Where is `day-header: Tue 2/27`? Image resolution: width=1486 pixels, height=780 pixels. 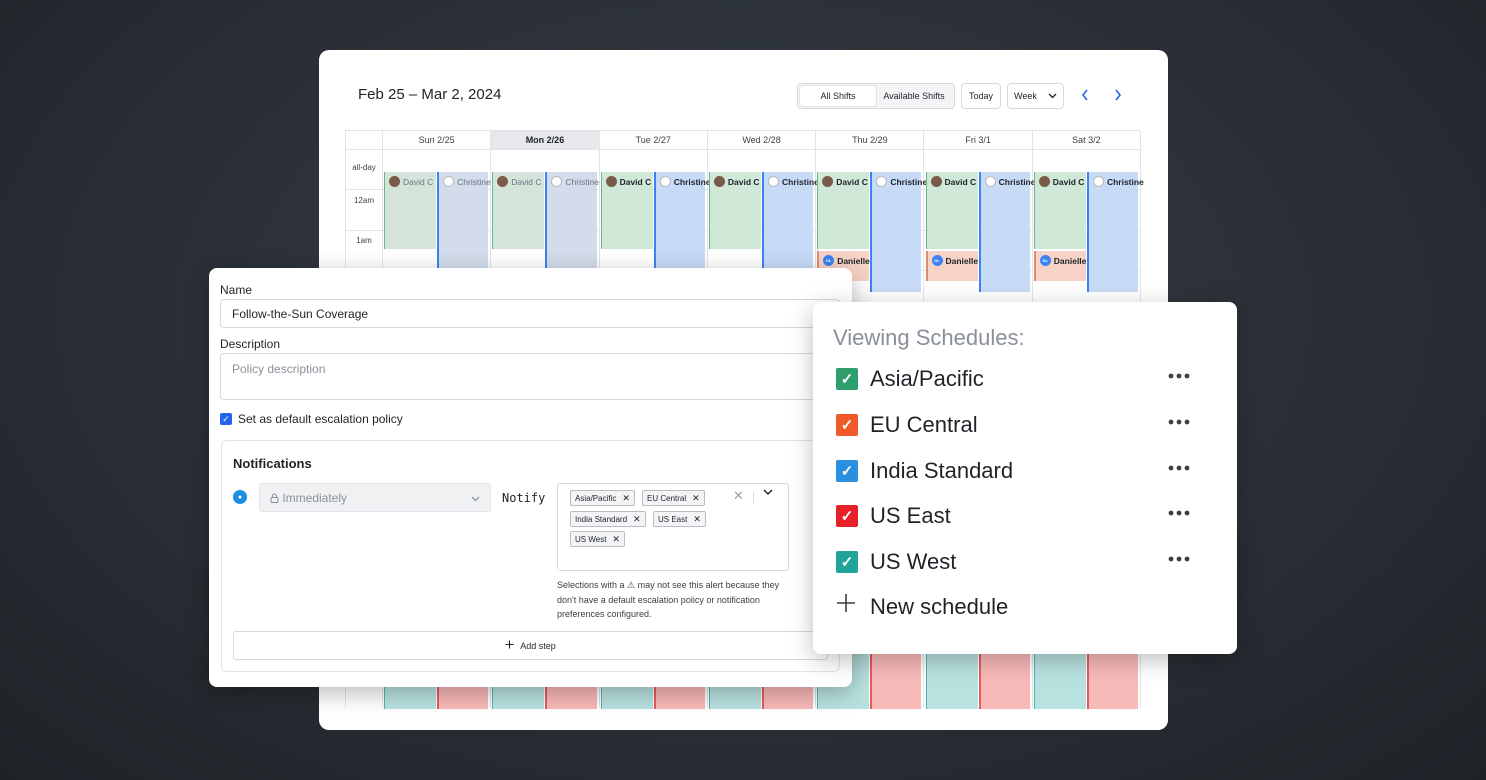
day-header: Tue 2/27 is located at coordinates (653, 140).